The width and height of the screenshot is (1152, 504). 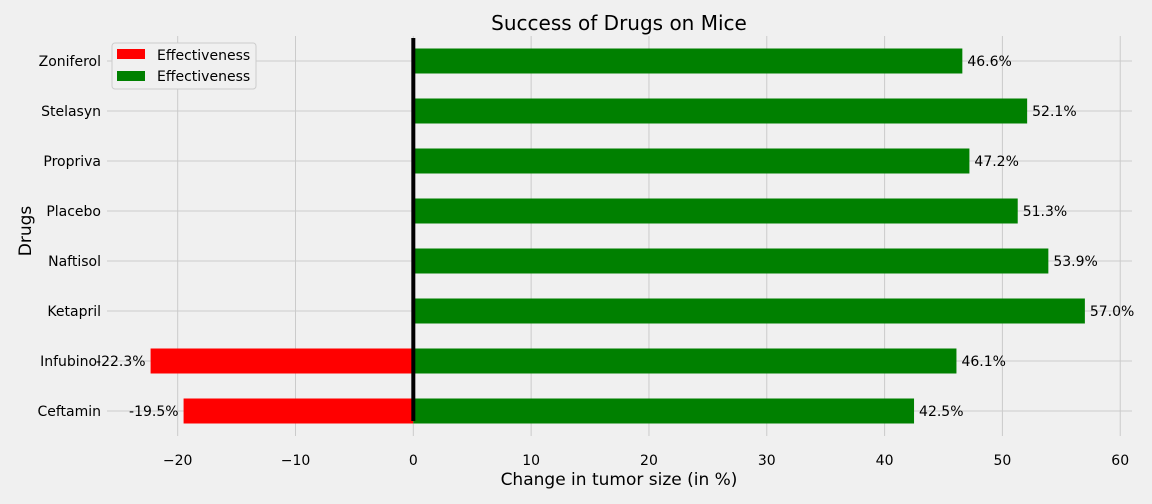 What do you see at coordinates (1112, 312) in the screenshot?
I see `data-label: 57.0%` at bounding box center [1112, 312].